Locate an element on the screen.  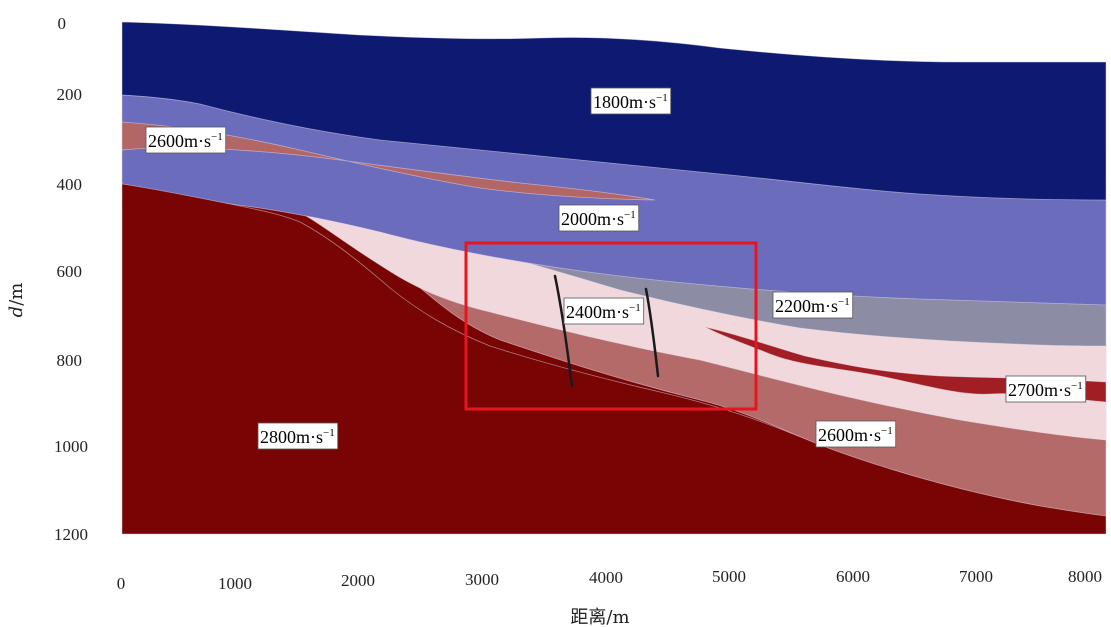
velocity-label-text: 2700m·s−1 is located at coordinates (1045, 390).